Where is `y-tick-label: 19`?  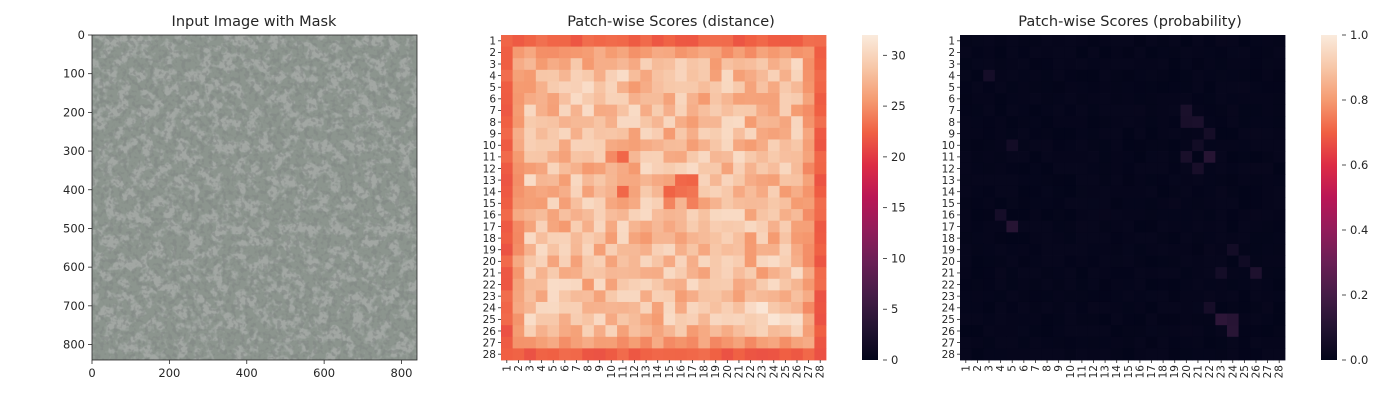
y-tick-label: 19 is located at coordinates (948, 251).